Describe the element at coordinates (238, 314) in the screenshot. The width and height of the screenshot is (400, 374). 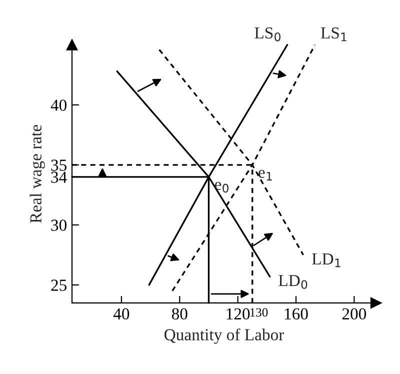
I see `x-tick-label: 120` at that location.